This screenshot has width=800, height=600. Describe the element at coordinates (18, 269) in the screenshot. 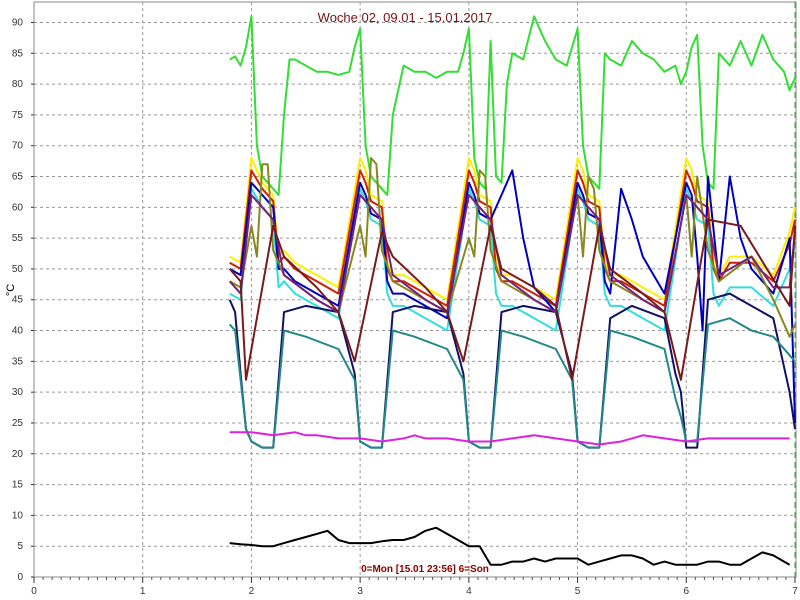

I see `y-tick-label: 50` at that location.